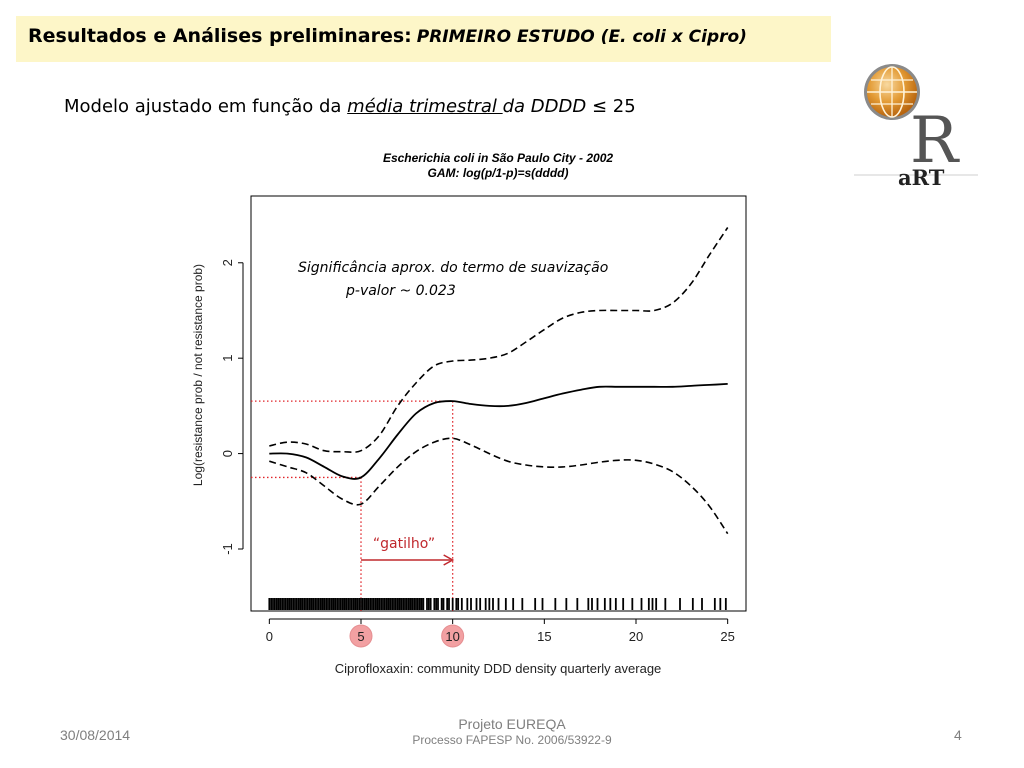 The height and width of the screenshot is (768, 1024). I want to click on logo-r-letter: R, so click(935, 141).